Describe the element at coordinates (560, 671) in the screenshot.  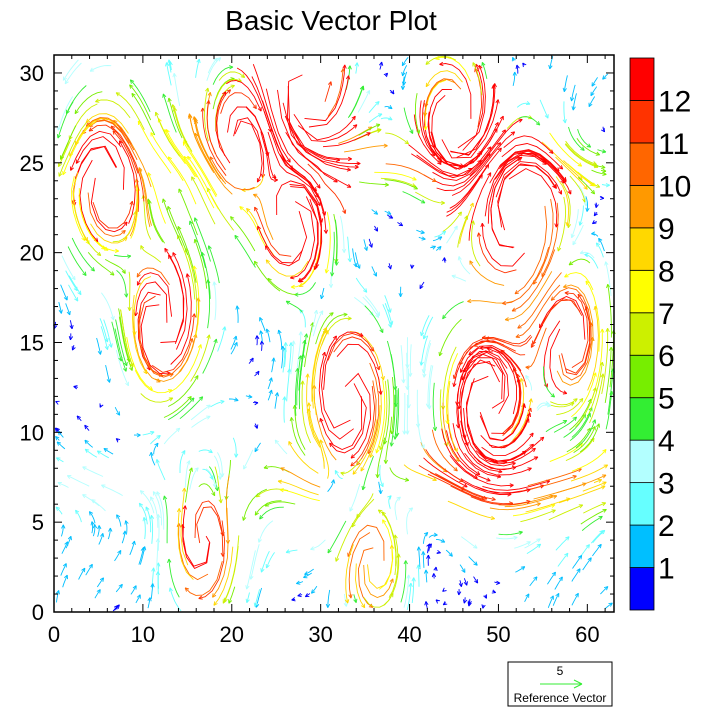
I see `reference-vector-magnitude: 5` at that location.